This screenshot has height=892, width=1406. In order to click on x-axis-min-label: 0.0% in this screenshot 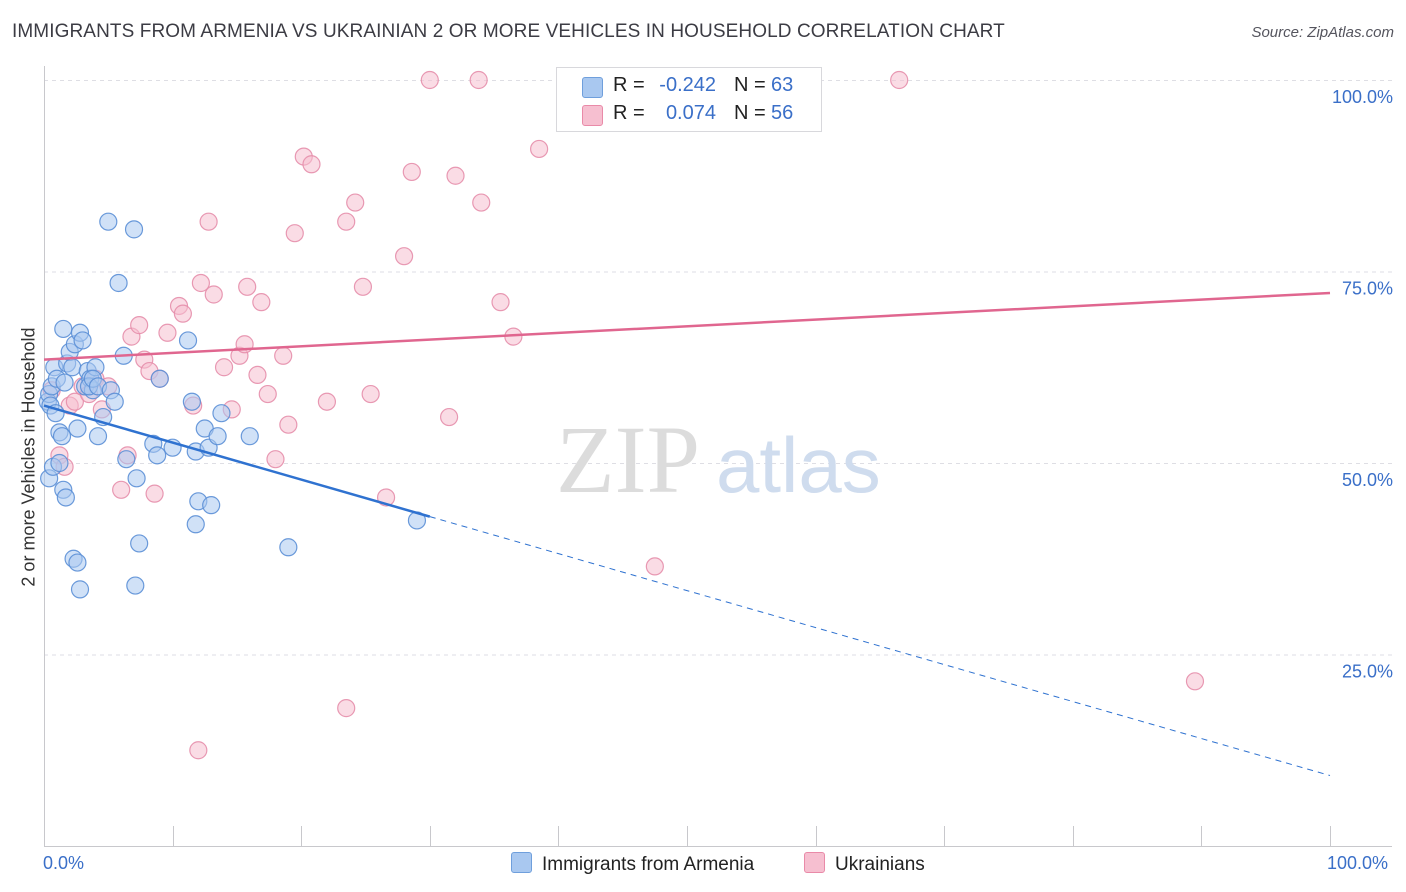, I will do `click(64, 863)`.